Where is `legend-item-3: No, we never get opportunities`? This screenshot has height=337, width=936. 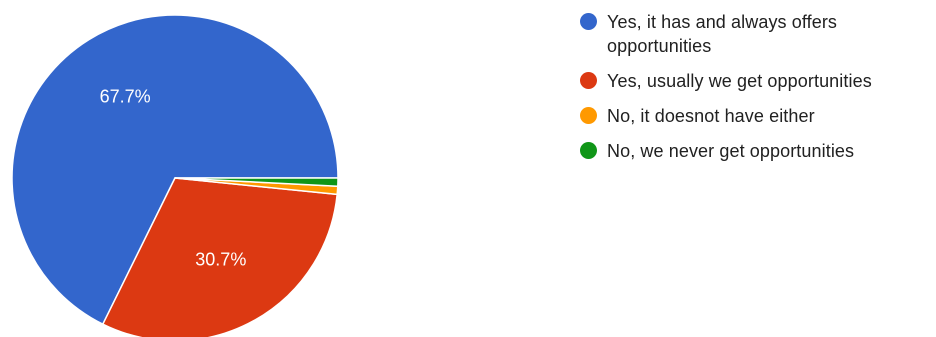
legend-item-3: No, we never get opportunities is located at coordinates (755, 151).